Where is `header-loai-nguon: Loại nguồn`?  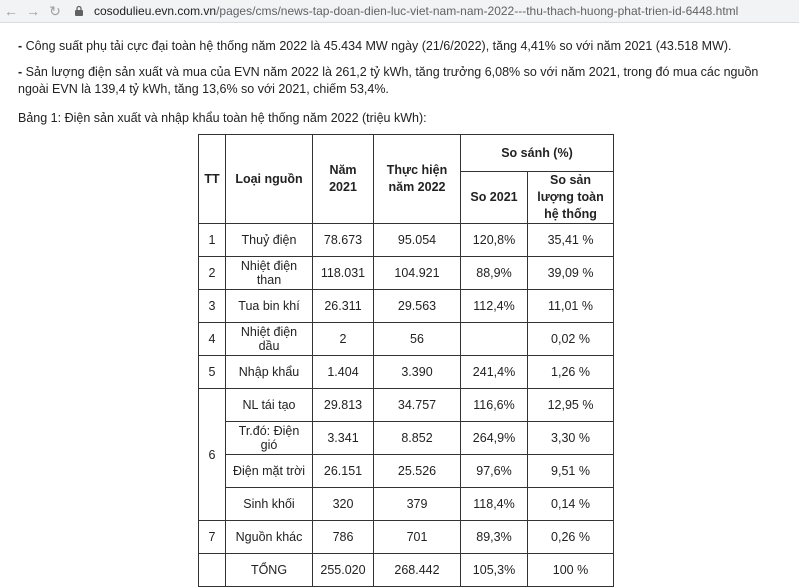 header-loai-nguon: Loại nguồn is located at coordinates (269, 179).